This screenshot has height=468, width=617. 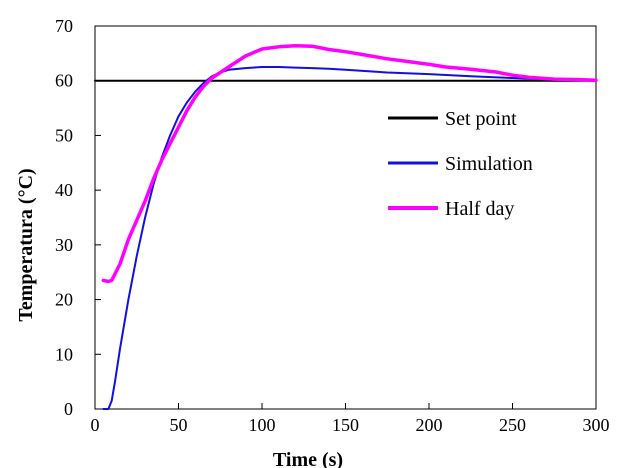 I want to click on legend: Set point Simulation Half day, so click(x=460, y=164).